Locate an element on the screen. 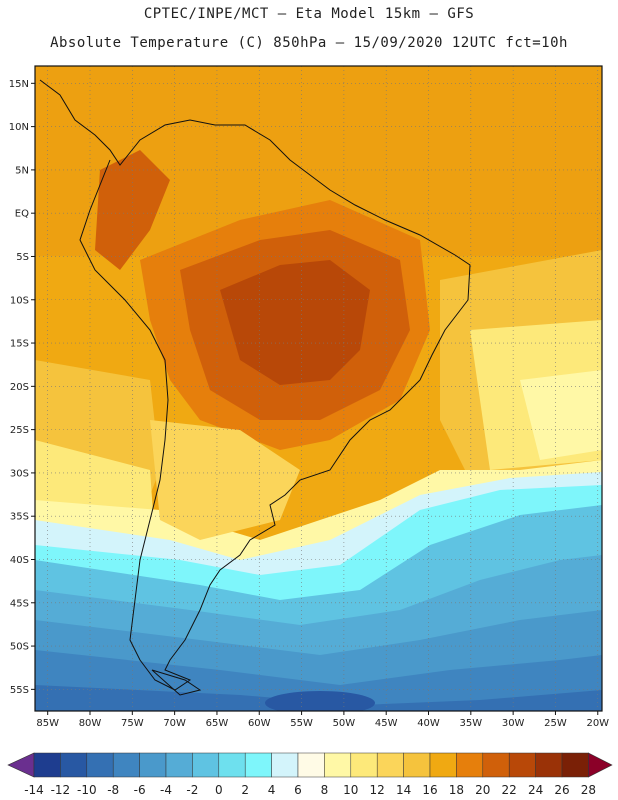  lat-tick-label: 50S is located at coordinates (19, 647).